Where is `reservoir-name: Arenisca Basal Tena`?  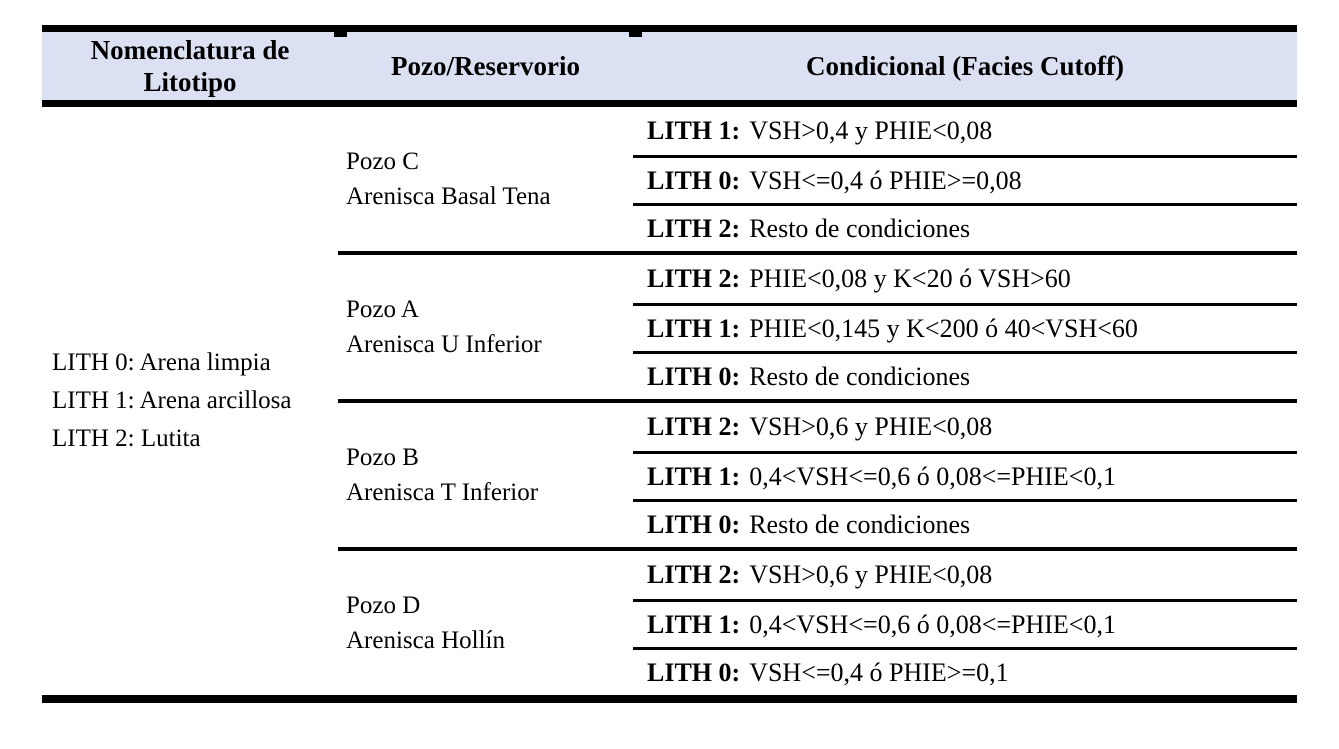
reservoir-name: Arenisca Basal Tena is located at coordinates (448, 196).